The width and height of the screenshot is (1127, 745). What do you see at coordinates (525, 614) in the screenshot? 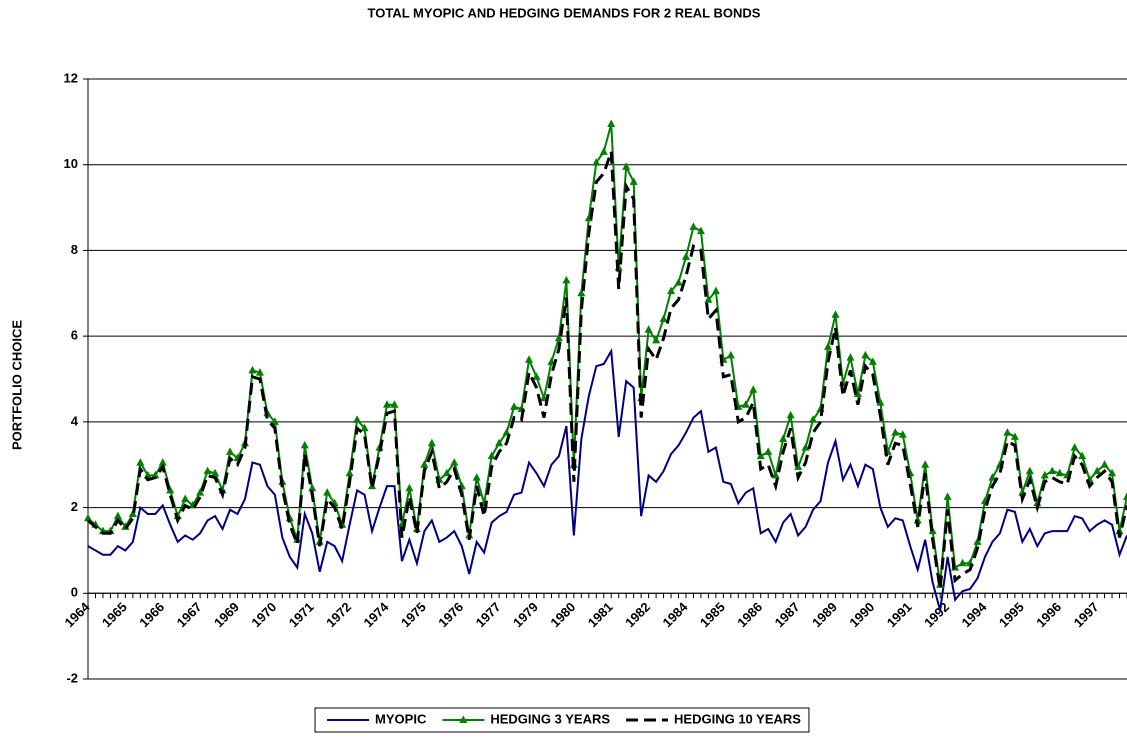
I see `x-tick-label: 1979` at bounding box center [525, 614].